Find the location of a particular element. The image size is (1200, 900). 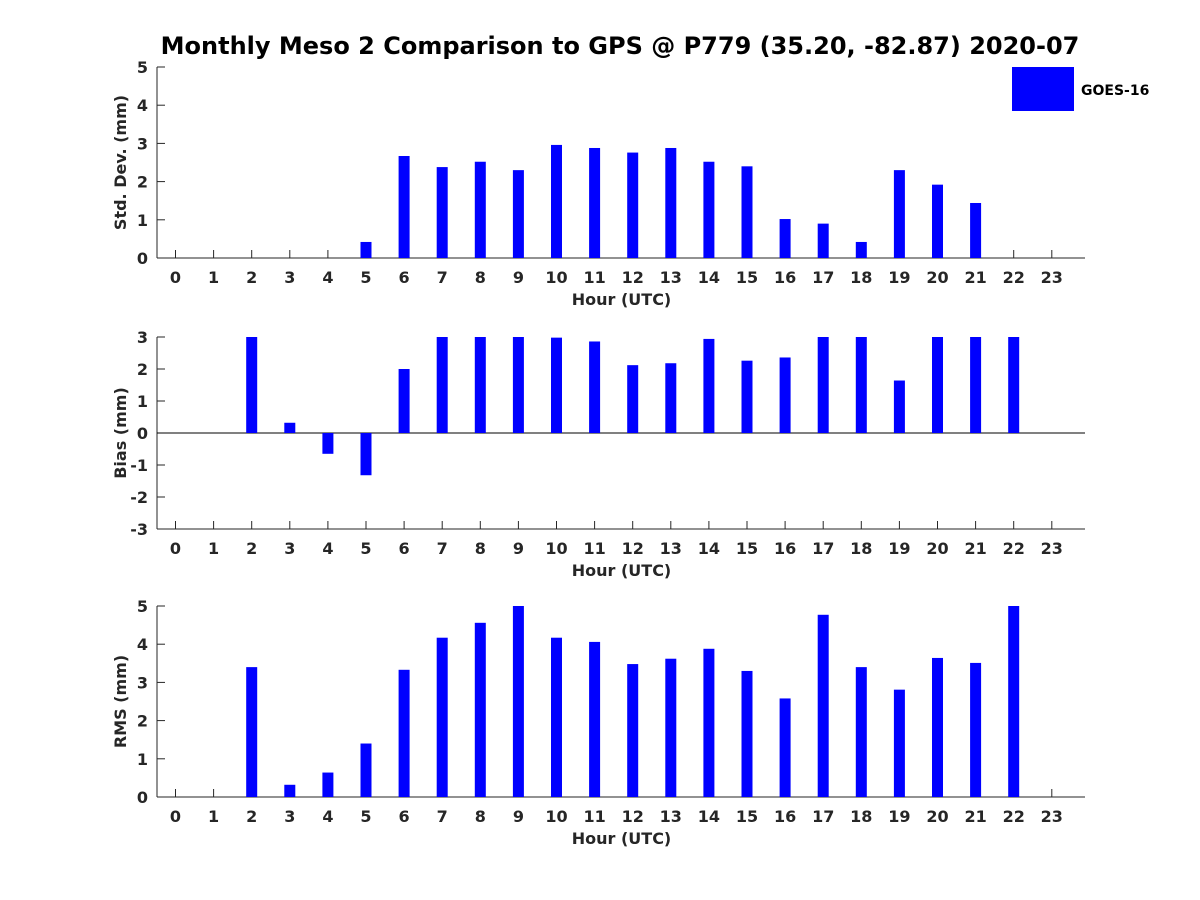

rms-x-tick-label: 1 is located at coordinates (213, 816).